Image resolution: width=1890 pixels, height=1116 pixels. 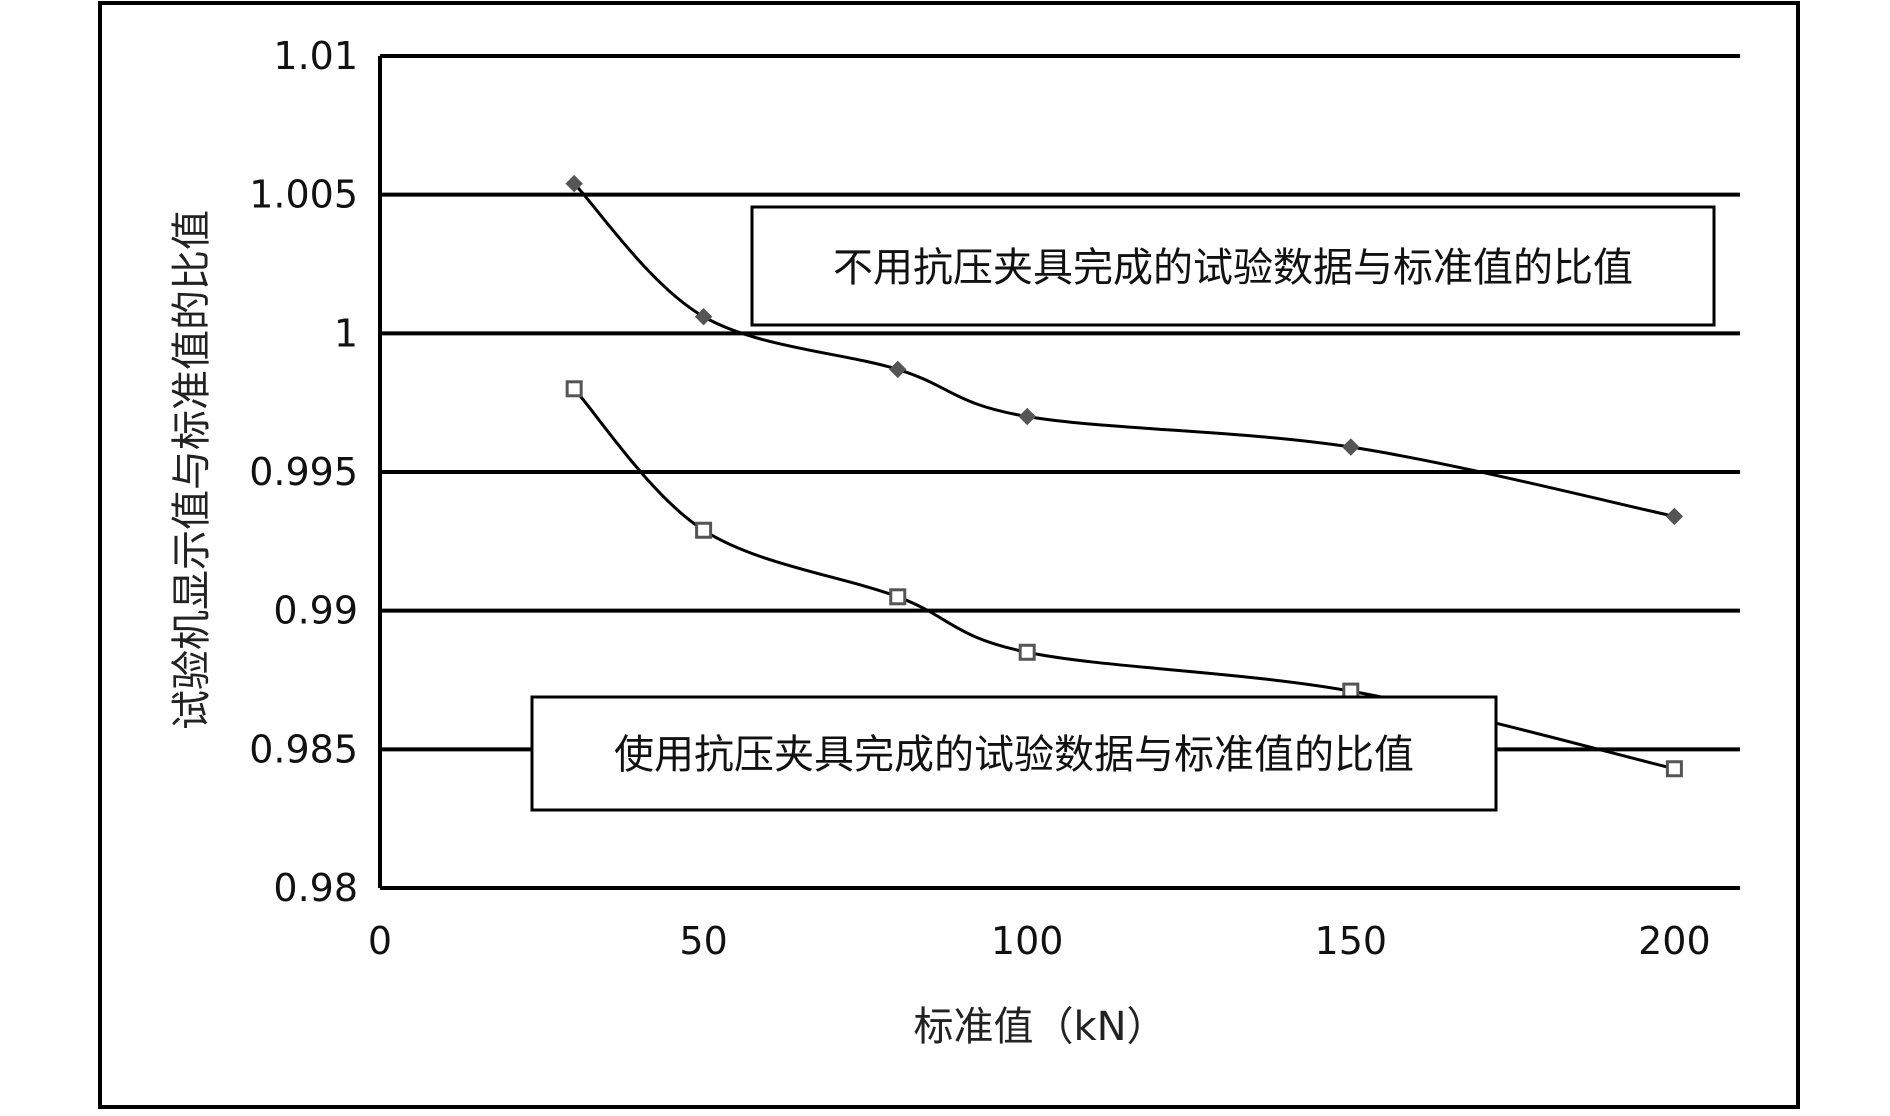 What do you see at coordinates (315, 888) in the screenshot?
I see `y-tick-label: 0.98` at bounding box center [315, 888].